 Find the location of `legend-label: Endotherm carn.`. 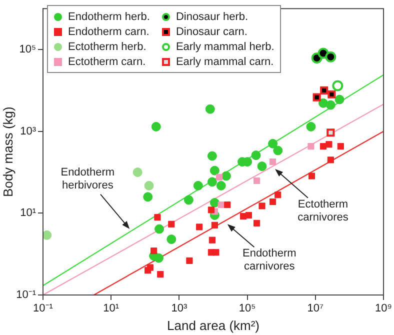

legend-label: Endotherm carn. is located at coordinates (109, 32).